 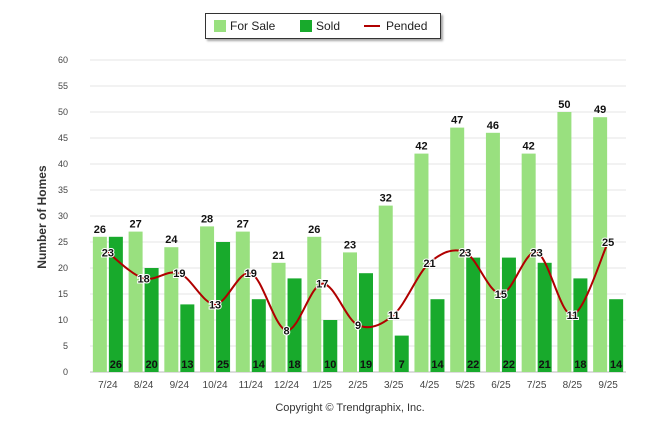 What do you see at coordinates (350, 408) in the screenshot?
I see `copyright-text: Copyright © Trendgraphix, Inc.` at bounding box center [350, 408].